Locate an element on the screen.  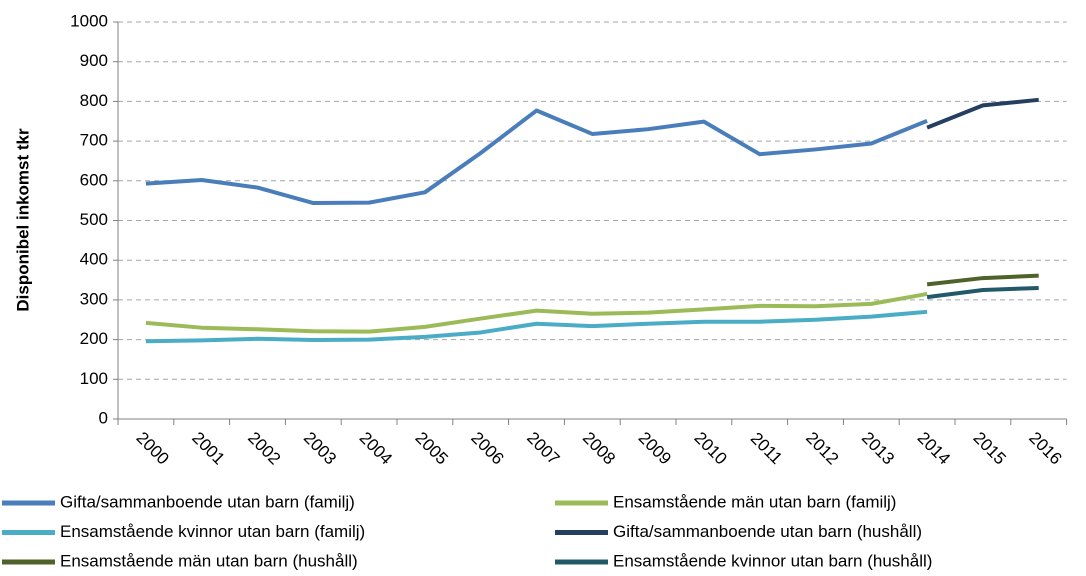
y-tick-label: 0 is located at coordinates (103, 417).